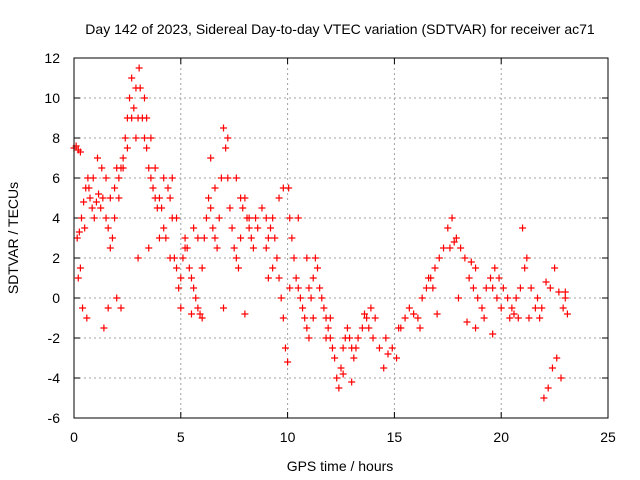  Describe the element at coordinates (56, 178) in the screenshot. I see `y-tick-label: 6` at that location.